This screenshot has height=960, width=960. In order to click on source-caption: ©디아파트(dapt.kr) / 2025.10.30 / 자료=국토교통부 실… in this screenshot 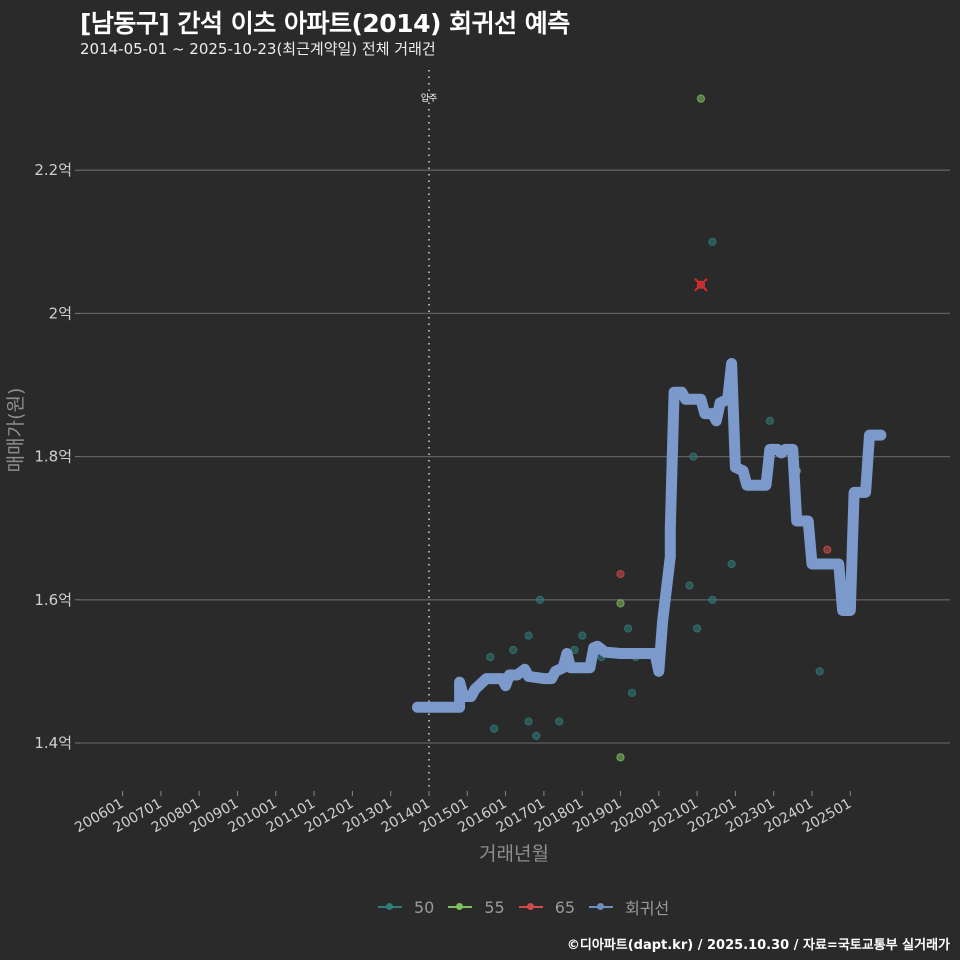, I will do `click(758, 945)`.